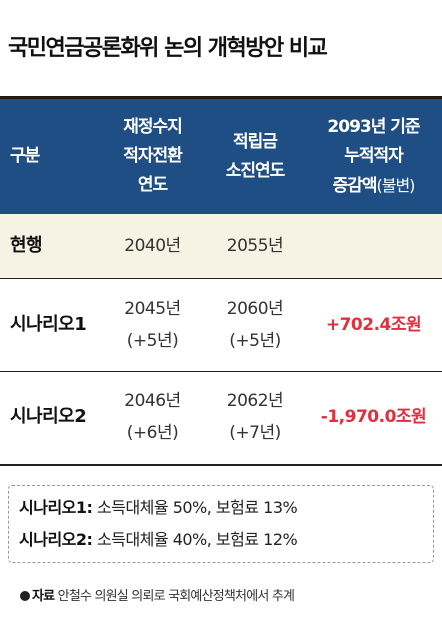  I want to click on row-label: 현행, so click(26, 245).